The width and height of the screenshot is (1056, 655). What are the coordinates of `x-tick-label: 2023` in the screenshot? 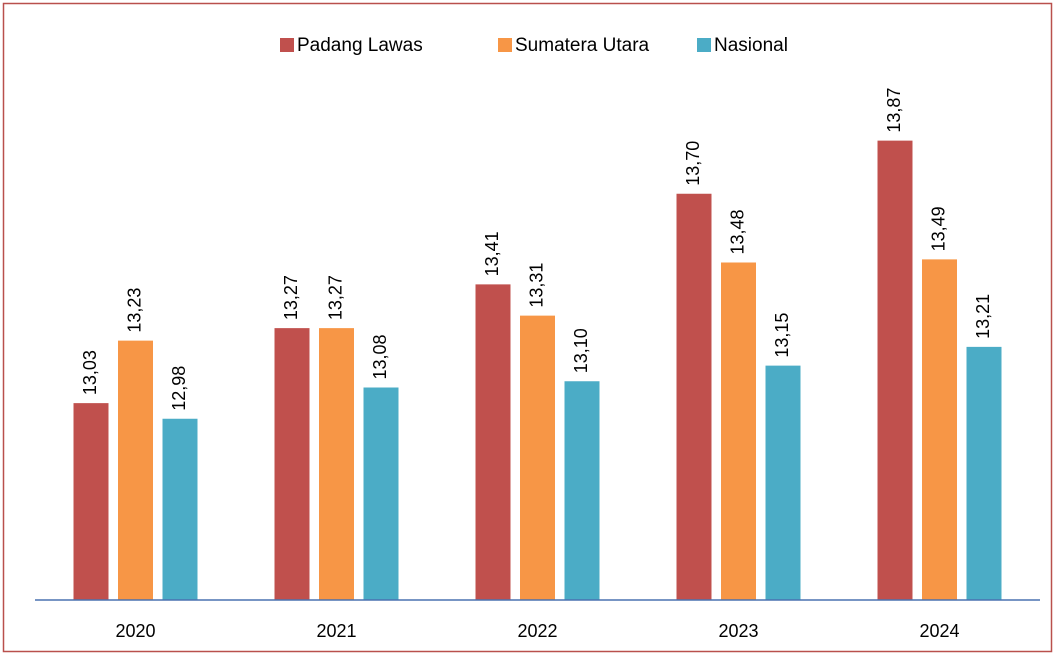 It's located at (738, 631).